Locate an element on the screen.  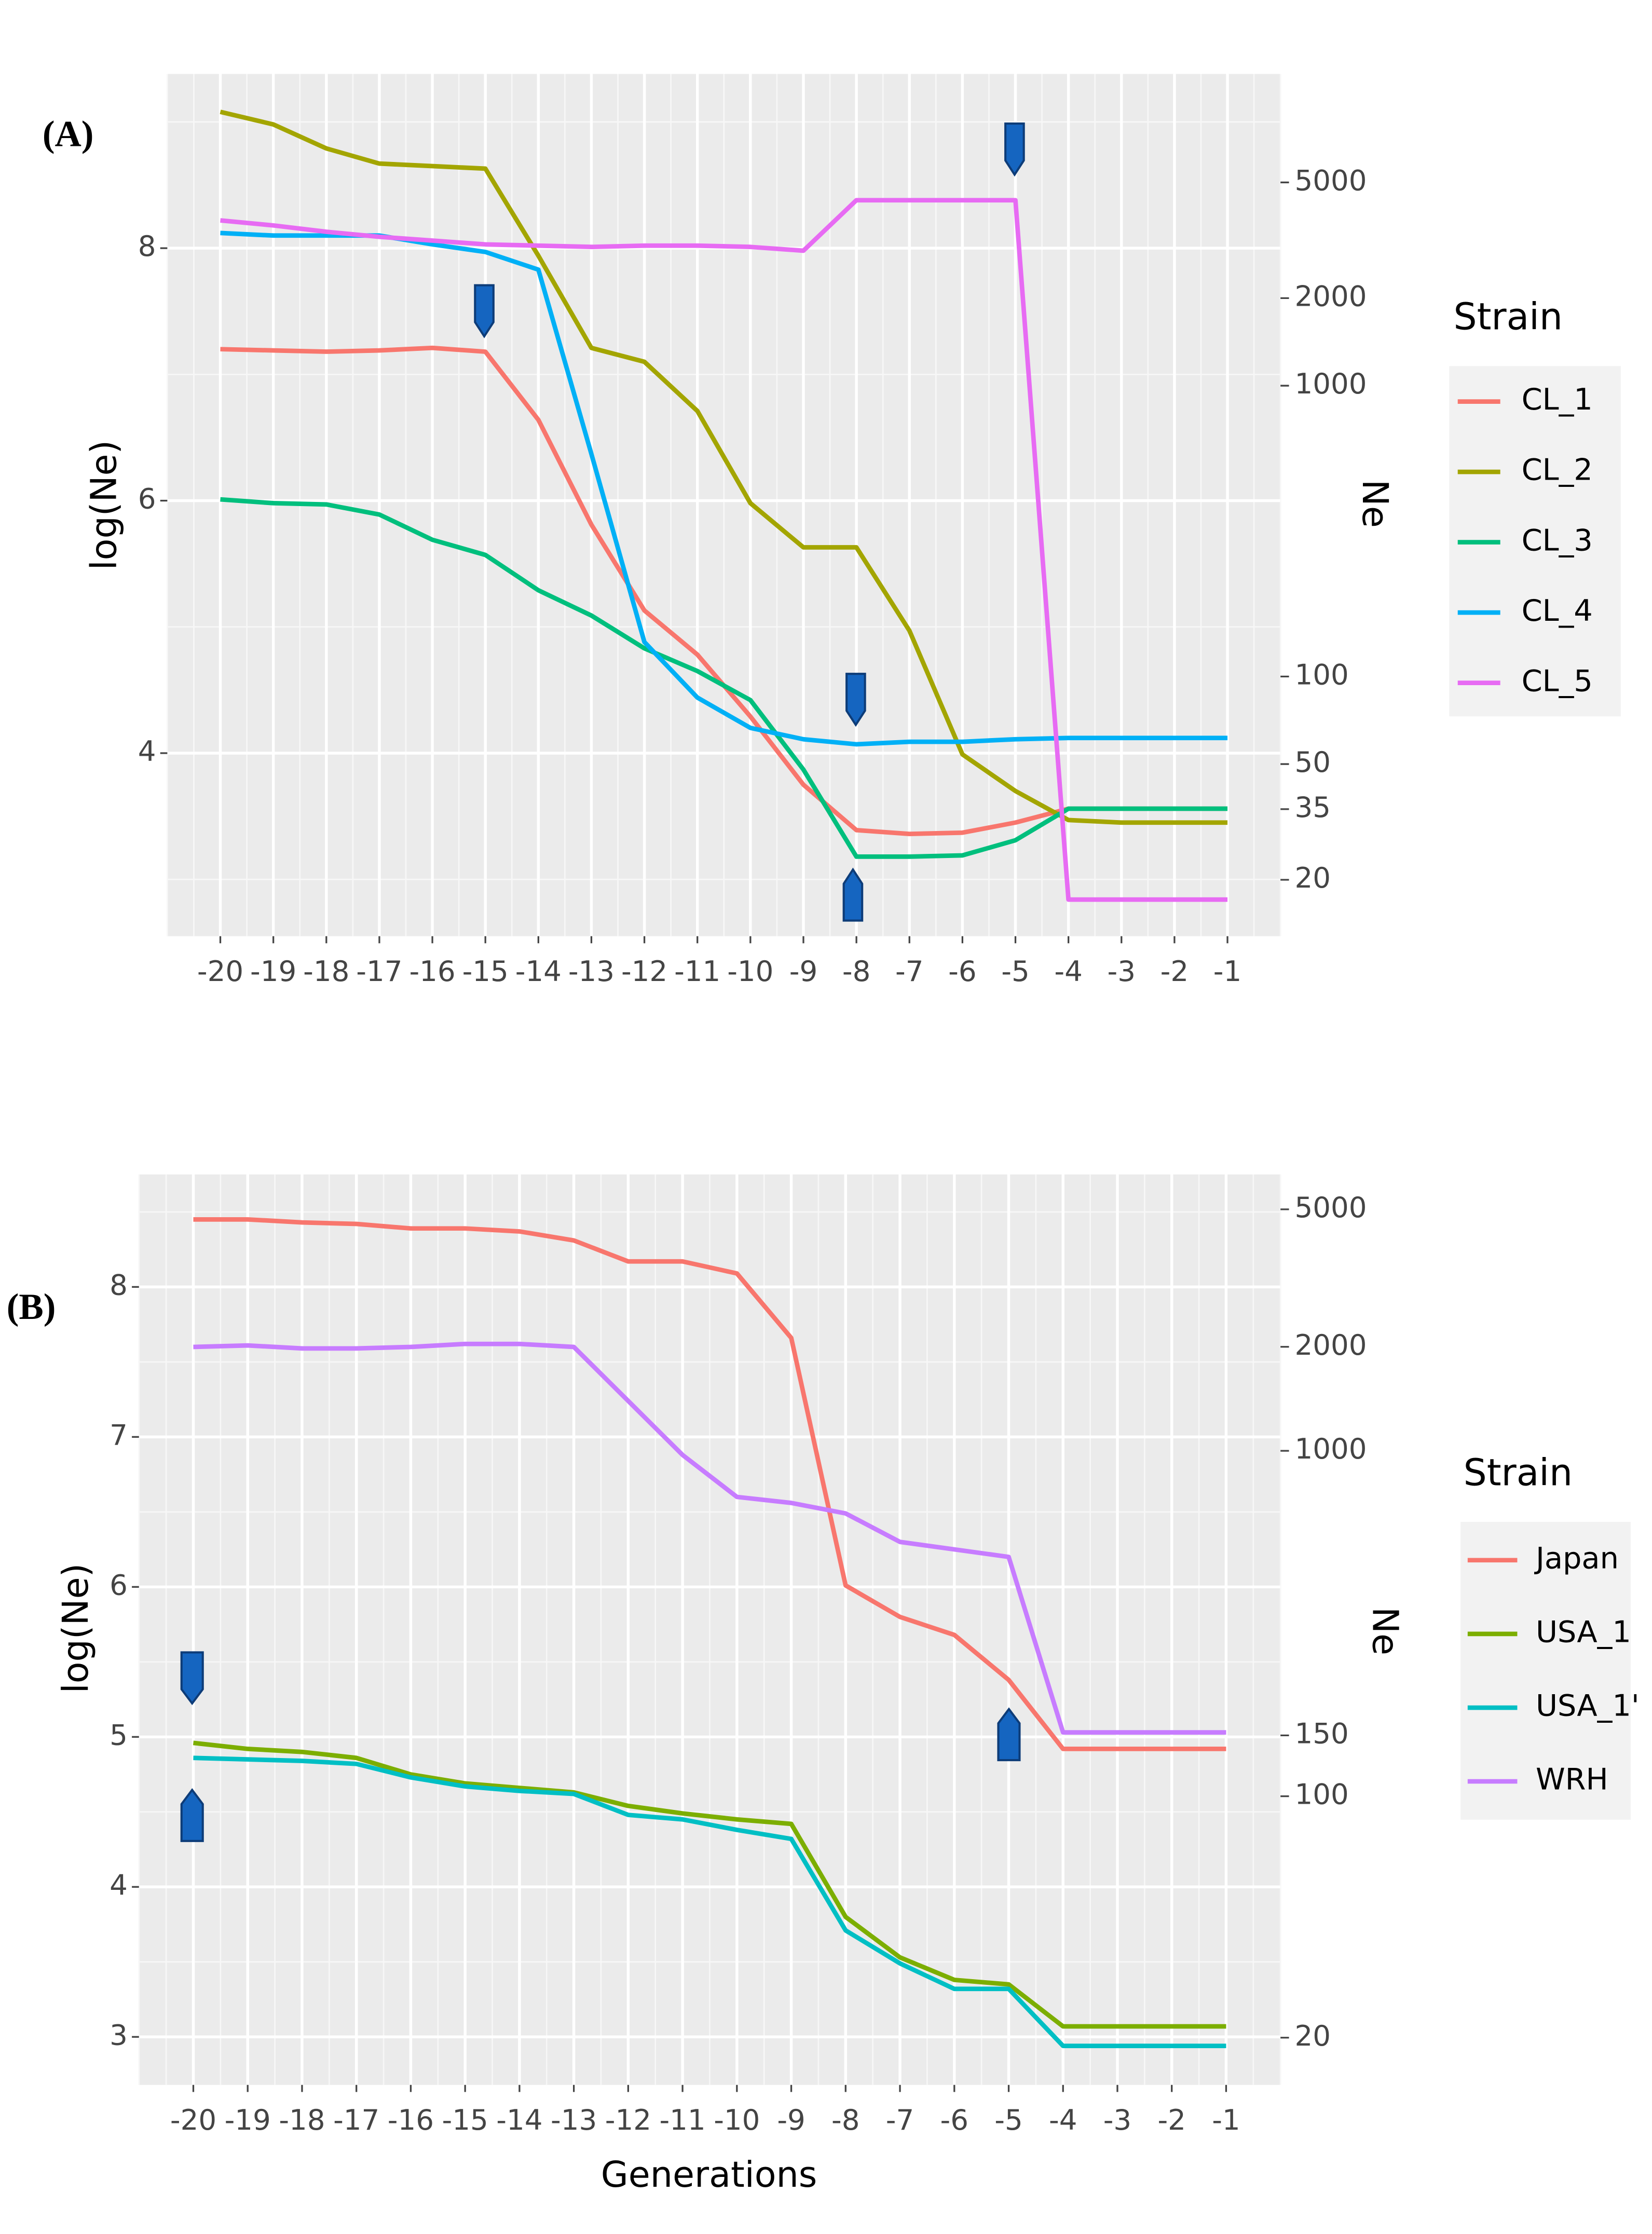
legend-label: Japan is located at coordinates (1576, 1558).